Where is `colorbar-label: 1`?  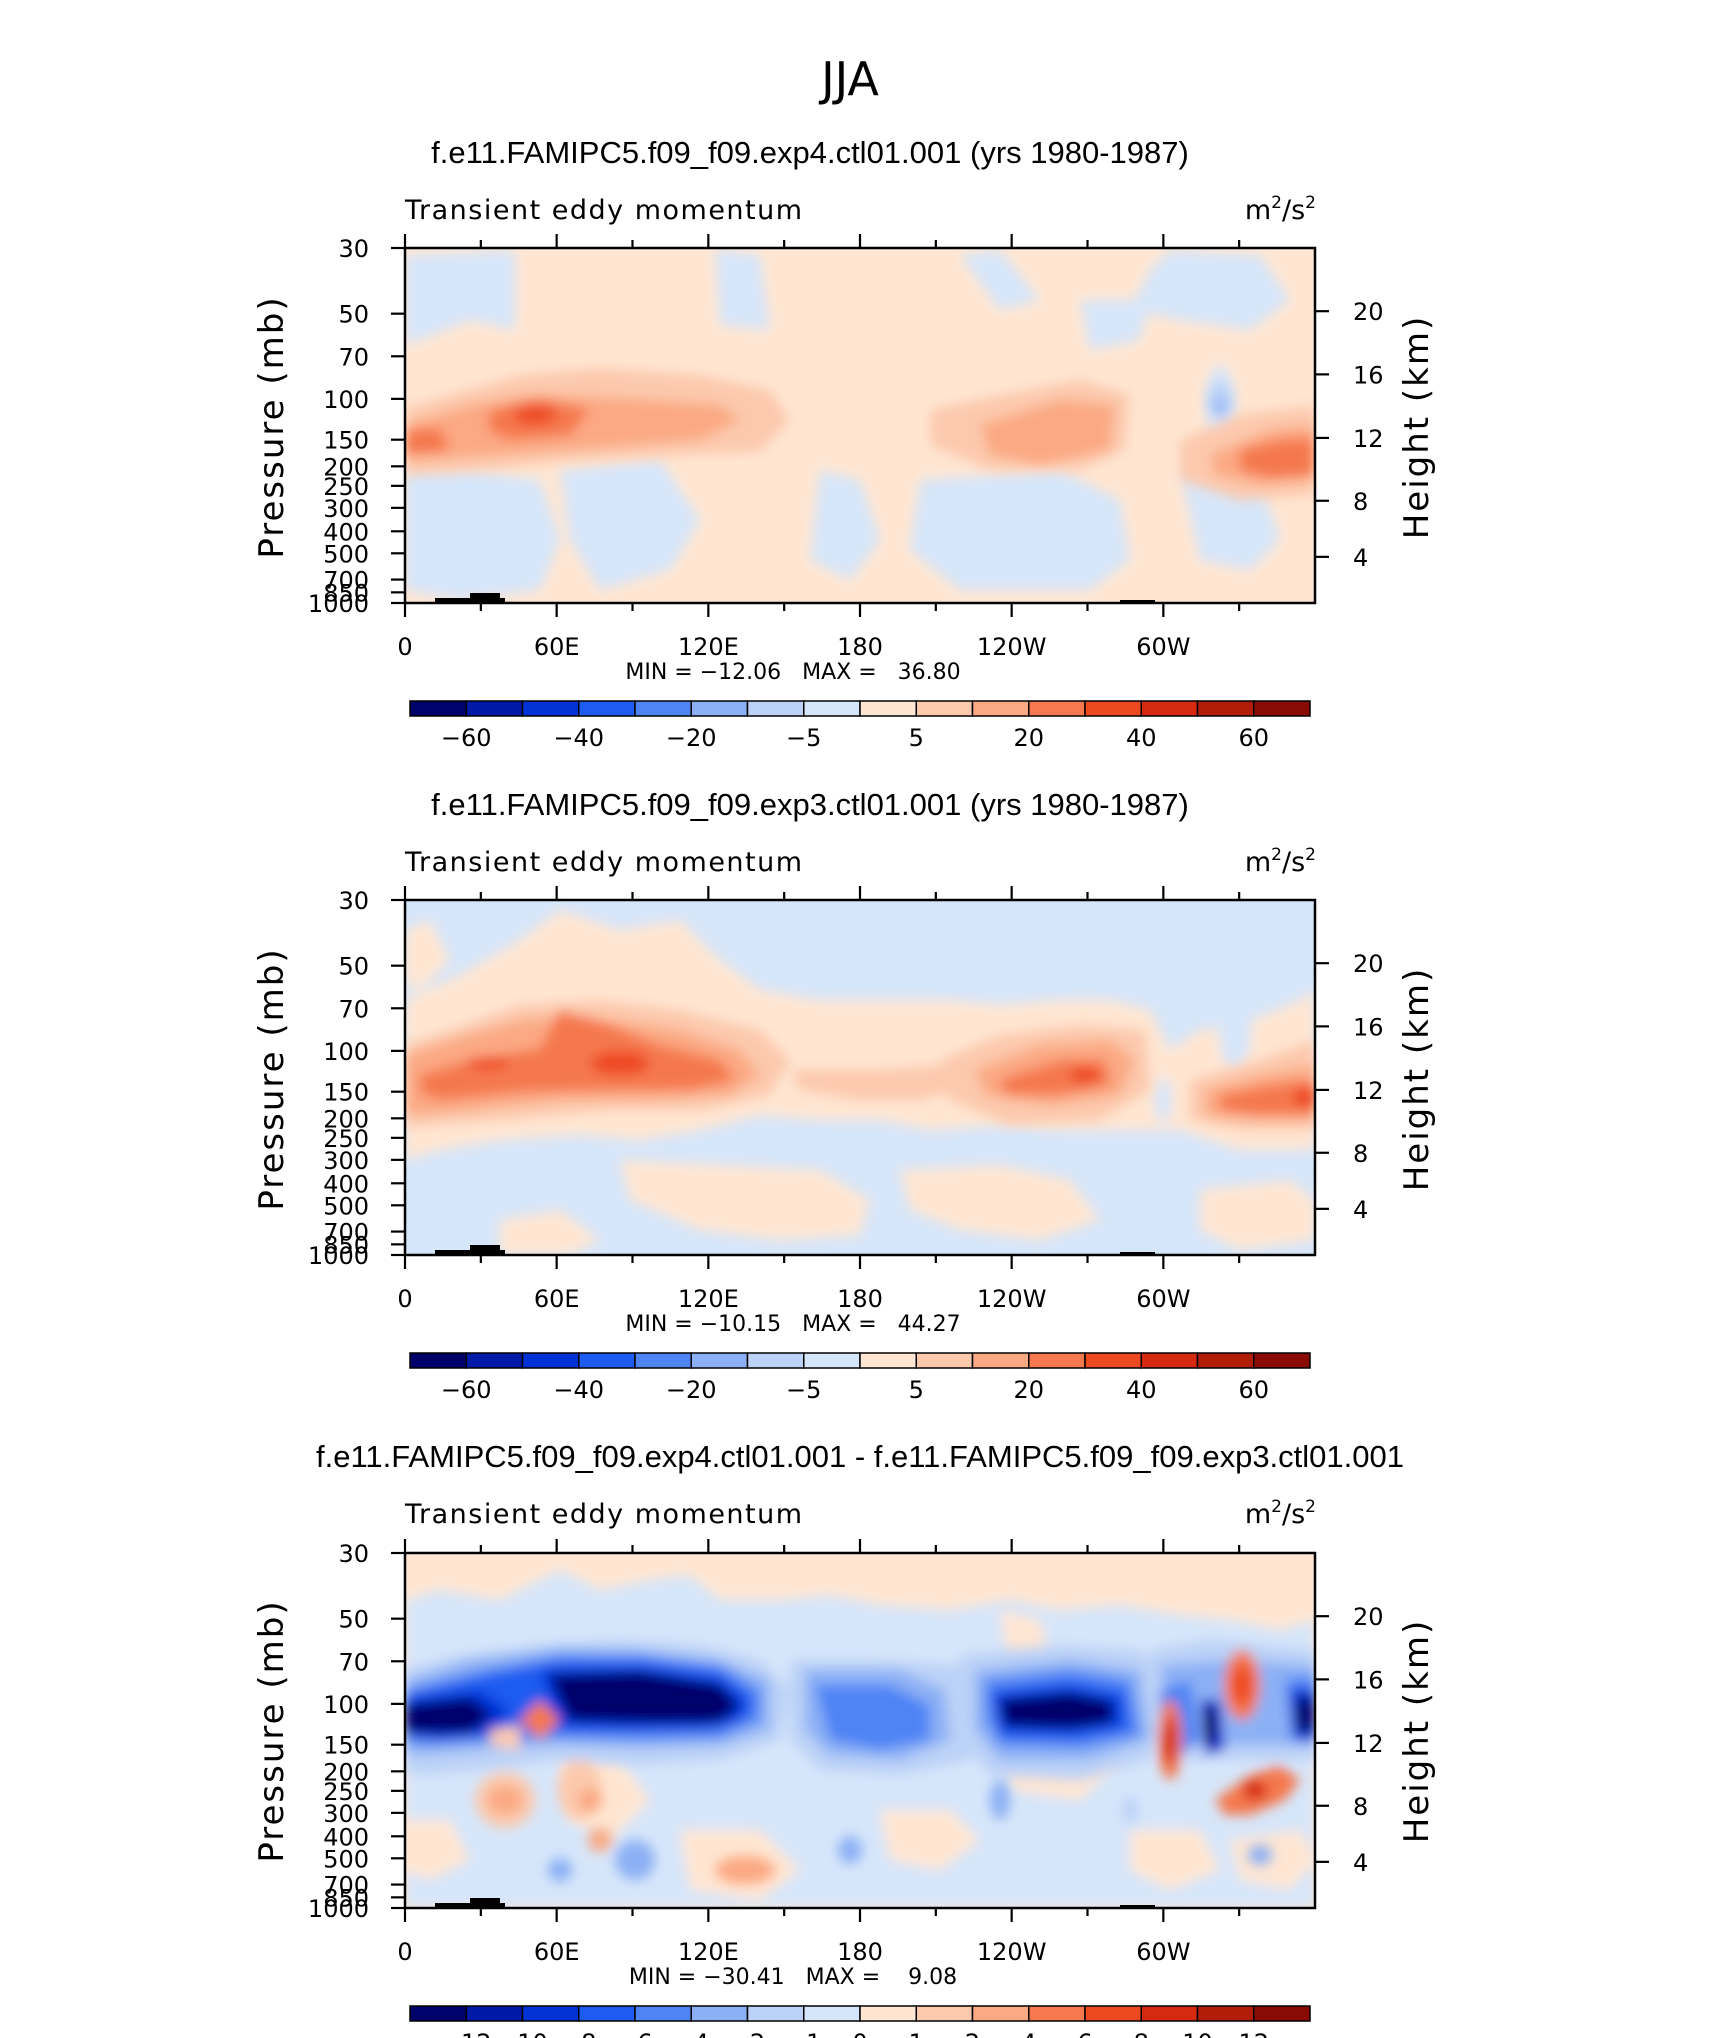 colorbar-label: 1 is located at coordinates (916, 2033).